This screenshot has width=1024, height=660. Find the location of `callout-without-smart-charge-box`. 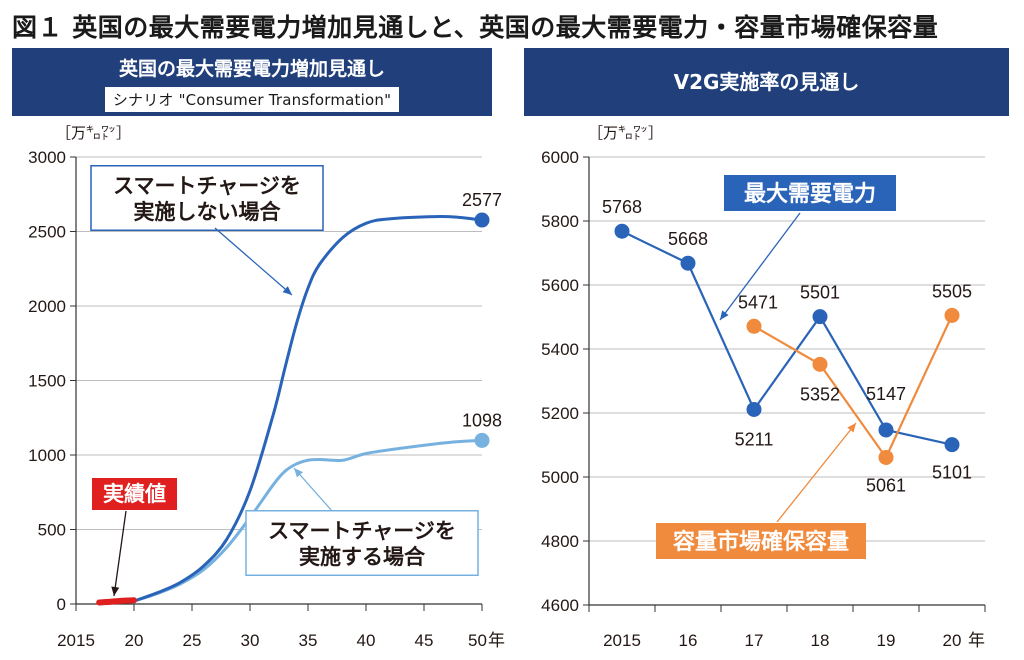

callout-without-smart-charge-box is located at coordinates (207, 198).